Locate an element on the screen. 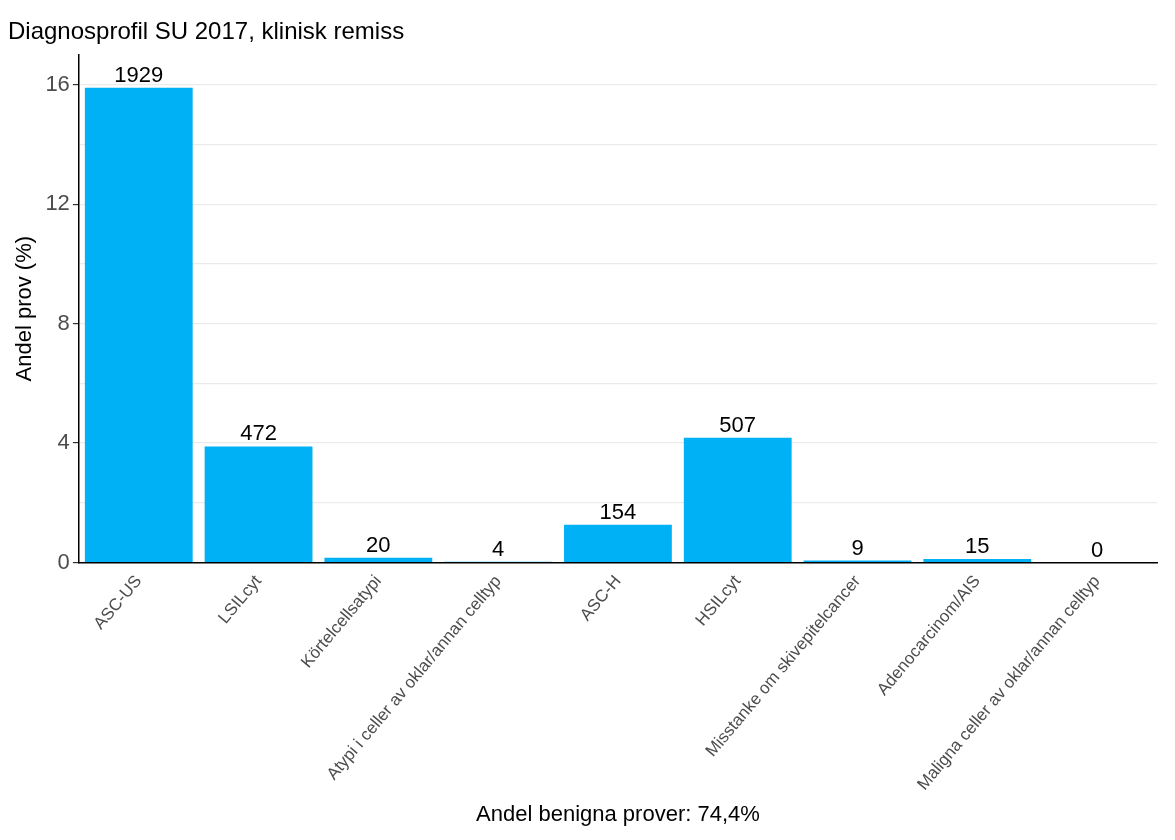  annotation: 154 is located at coordinates (618, 511).